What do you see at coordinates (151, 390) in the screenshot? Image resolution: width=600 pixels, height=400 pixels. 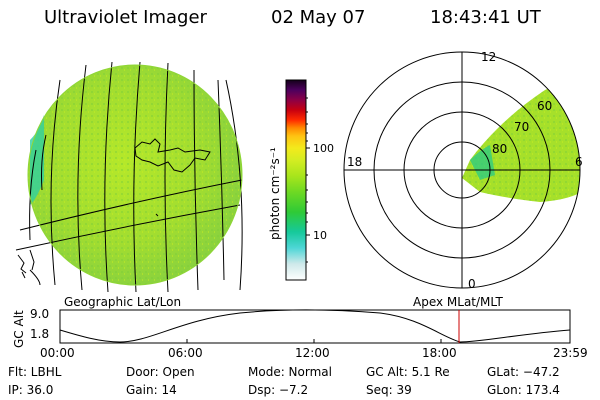 I see `info-gain: Gain: 14` at bounding box center [151, 390].